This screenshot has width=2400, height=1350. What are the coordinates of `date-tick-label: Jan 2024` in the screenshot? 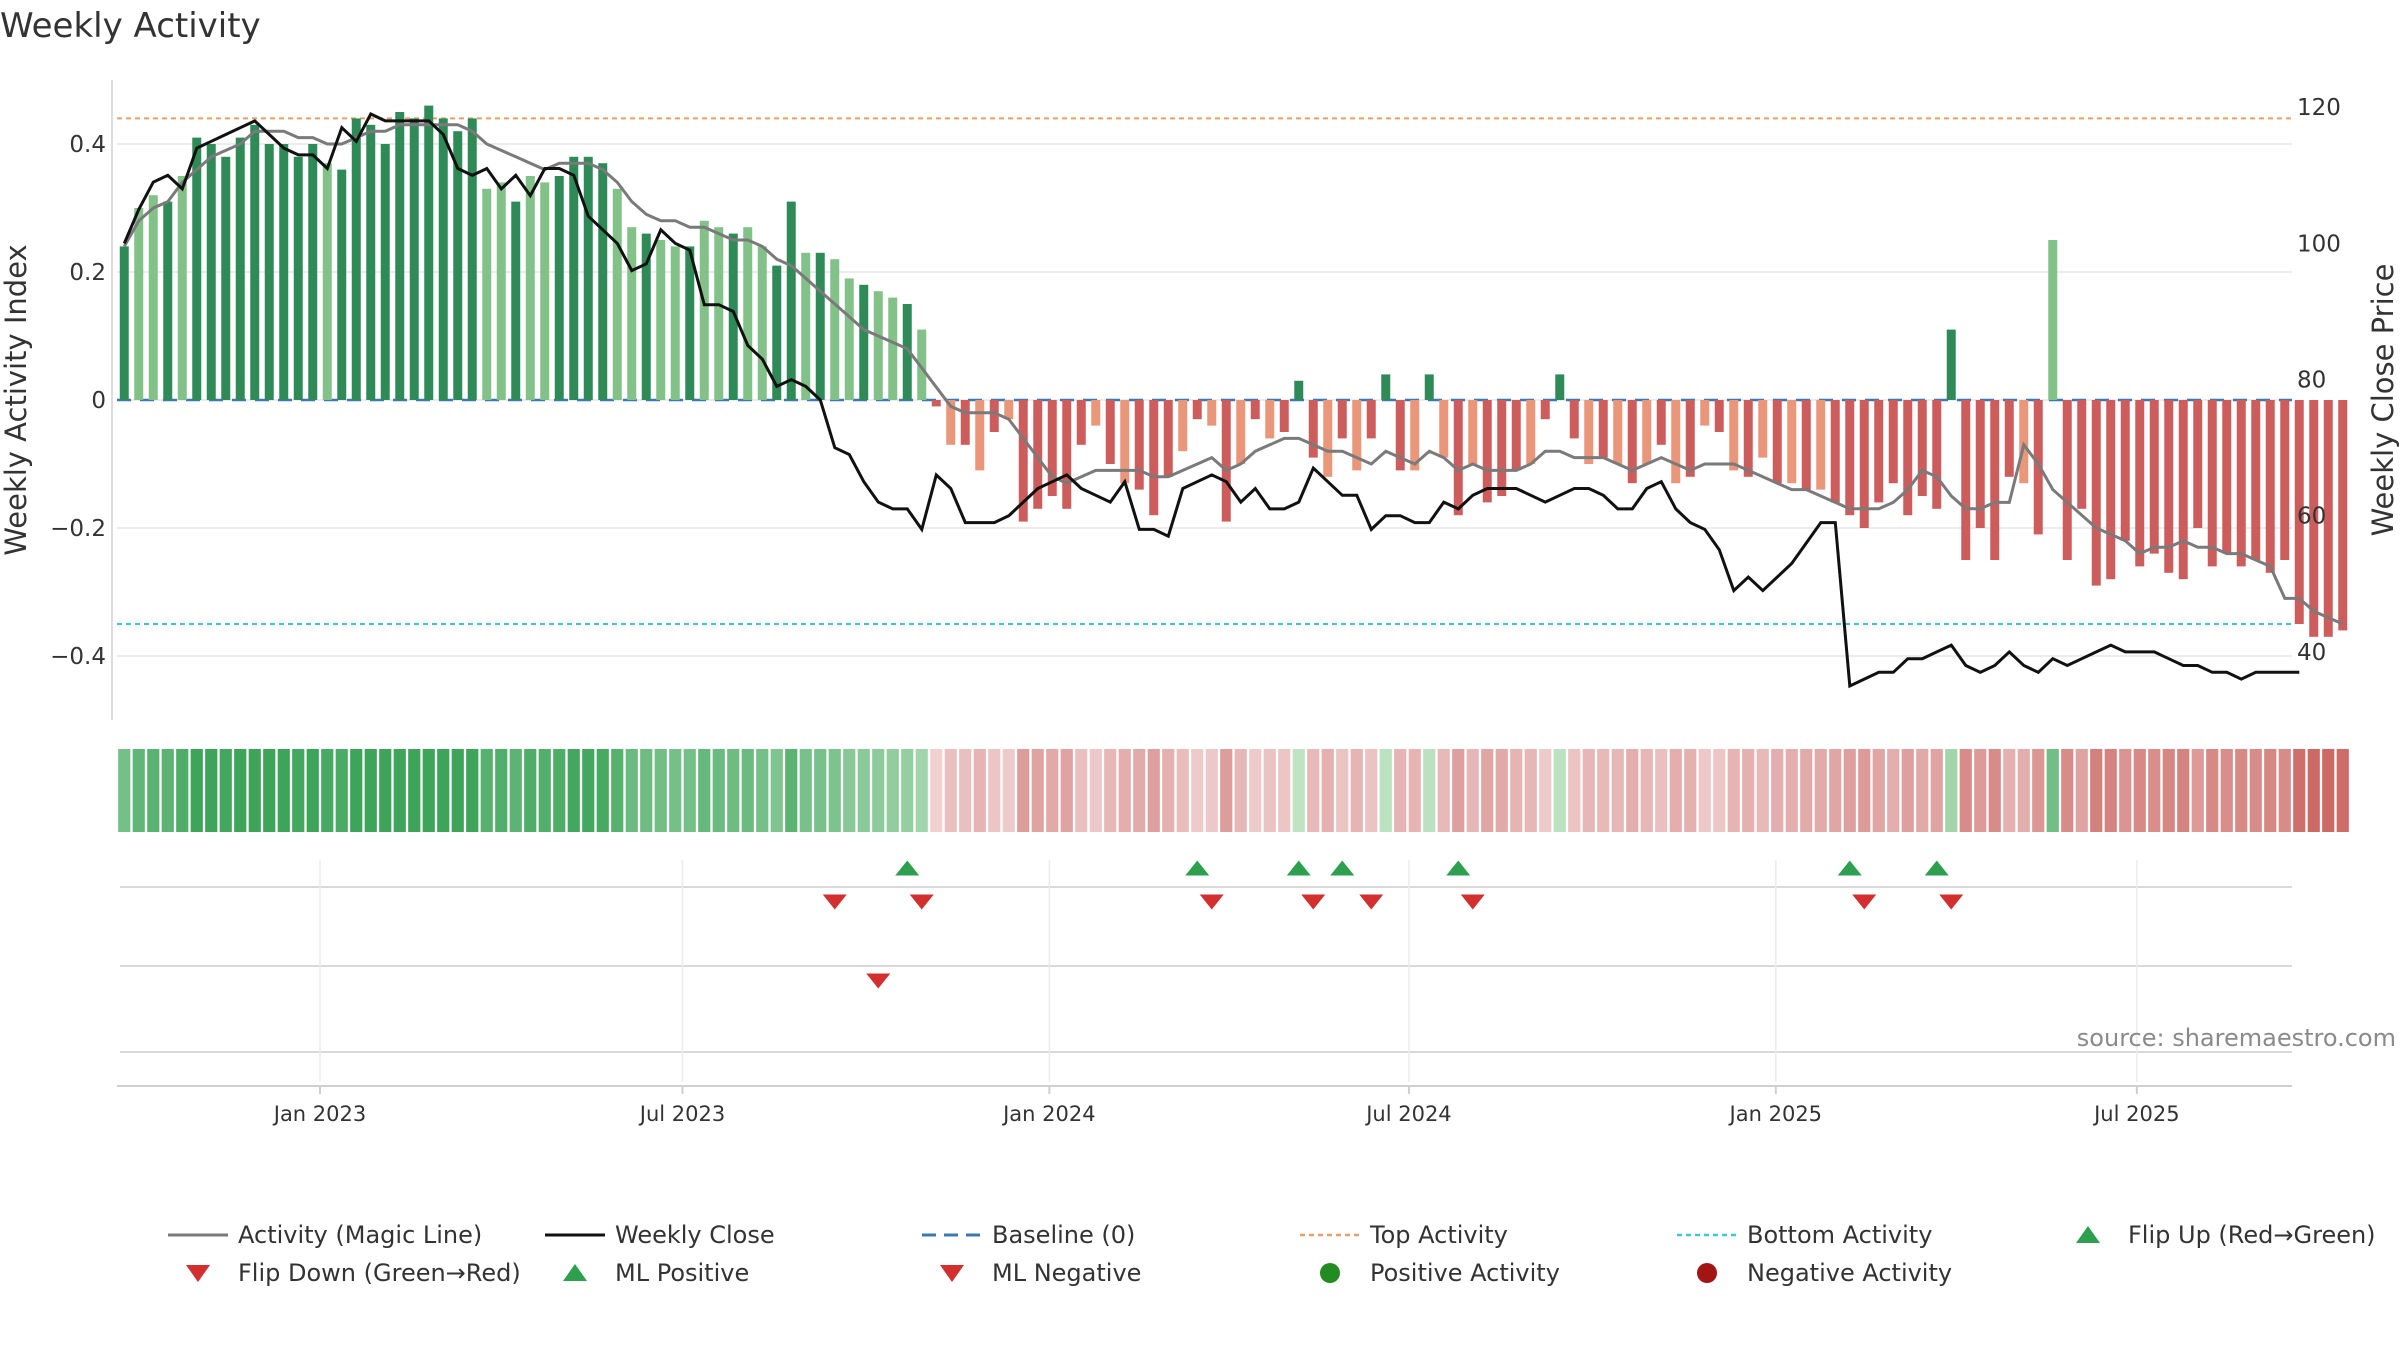 It's located at (1048, 1114).